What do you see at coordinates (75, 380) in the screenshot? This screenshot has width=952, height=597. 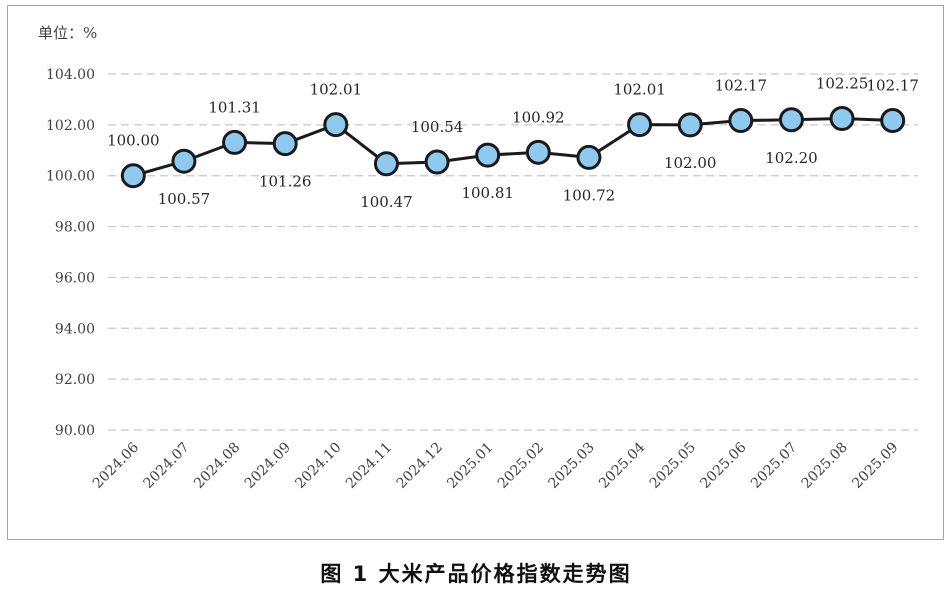 I see `y-tick-label: 92.00` at bounding box center [75, 380].